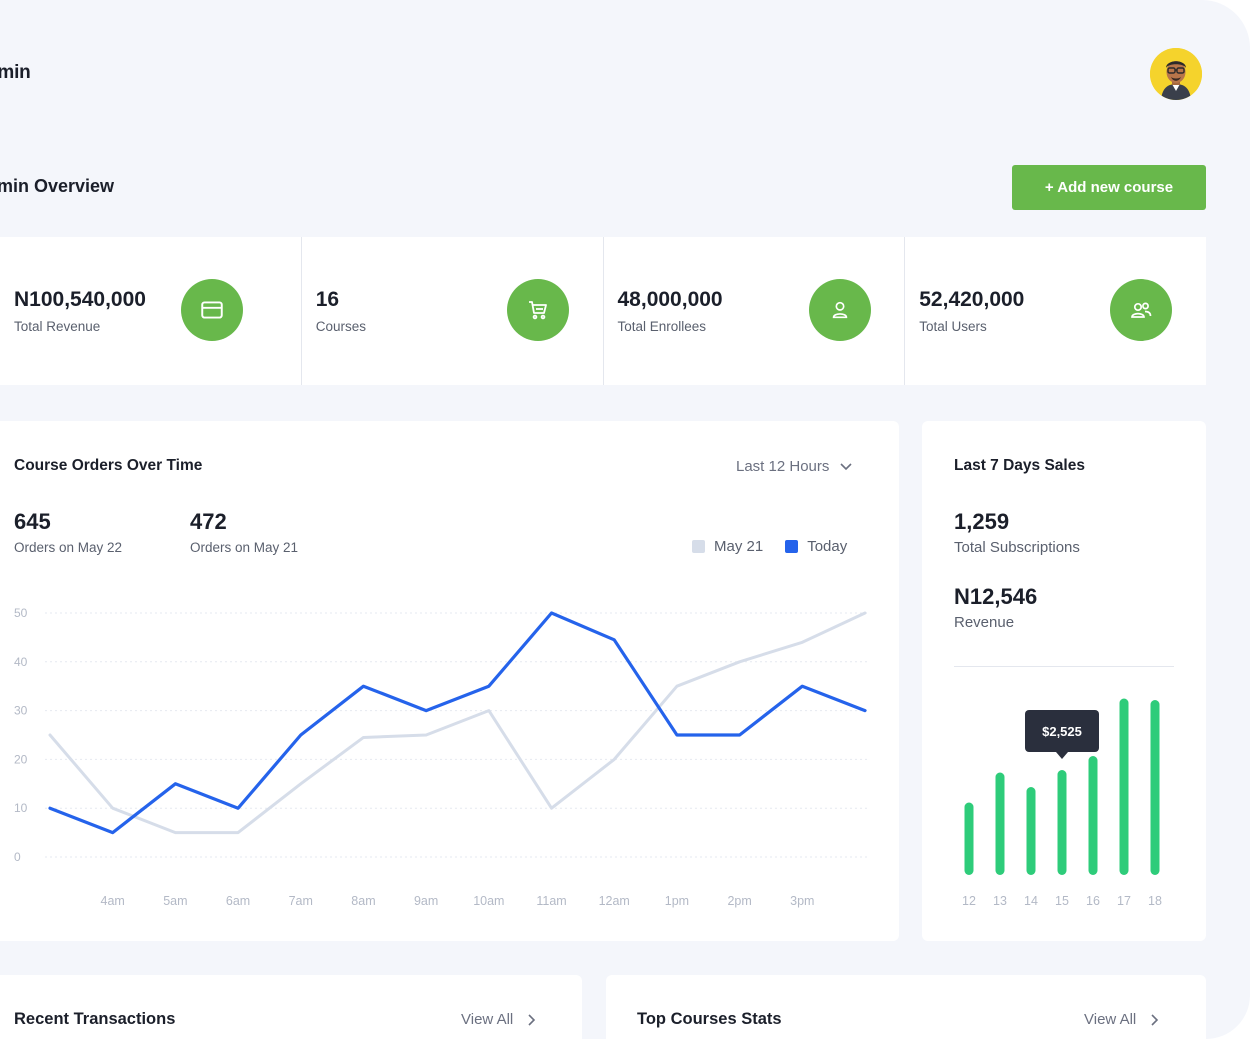  Describe the element at coordinates (739, 901) in the screenshot. I see `x-tick-label: 2pm` at that location.